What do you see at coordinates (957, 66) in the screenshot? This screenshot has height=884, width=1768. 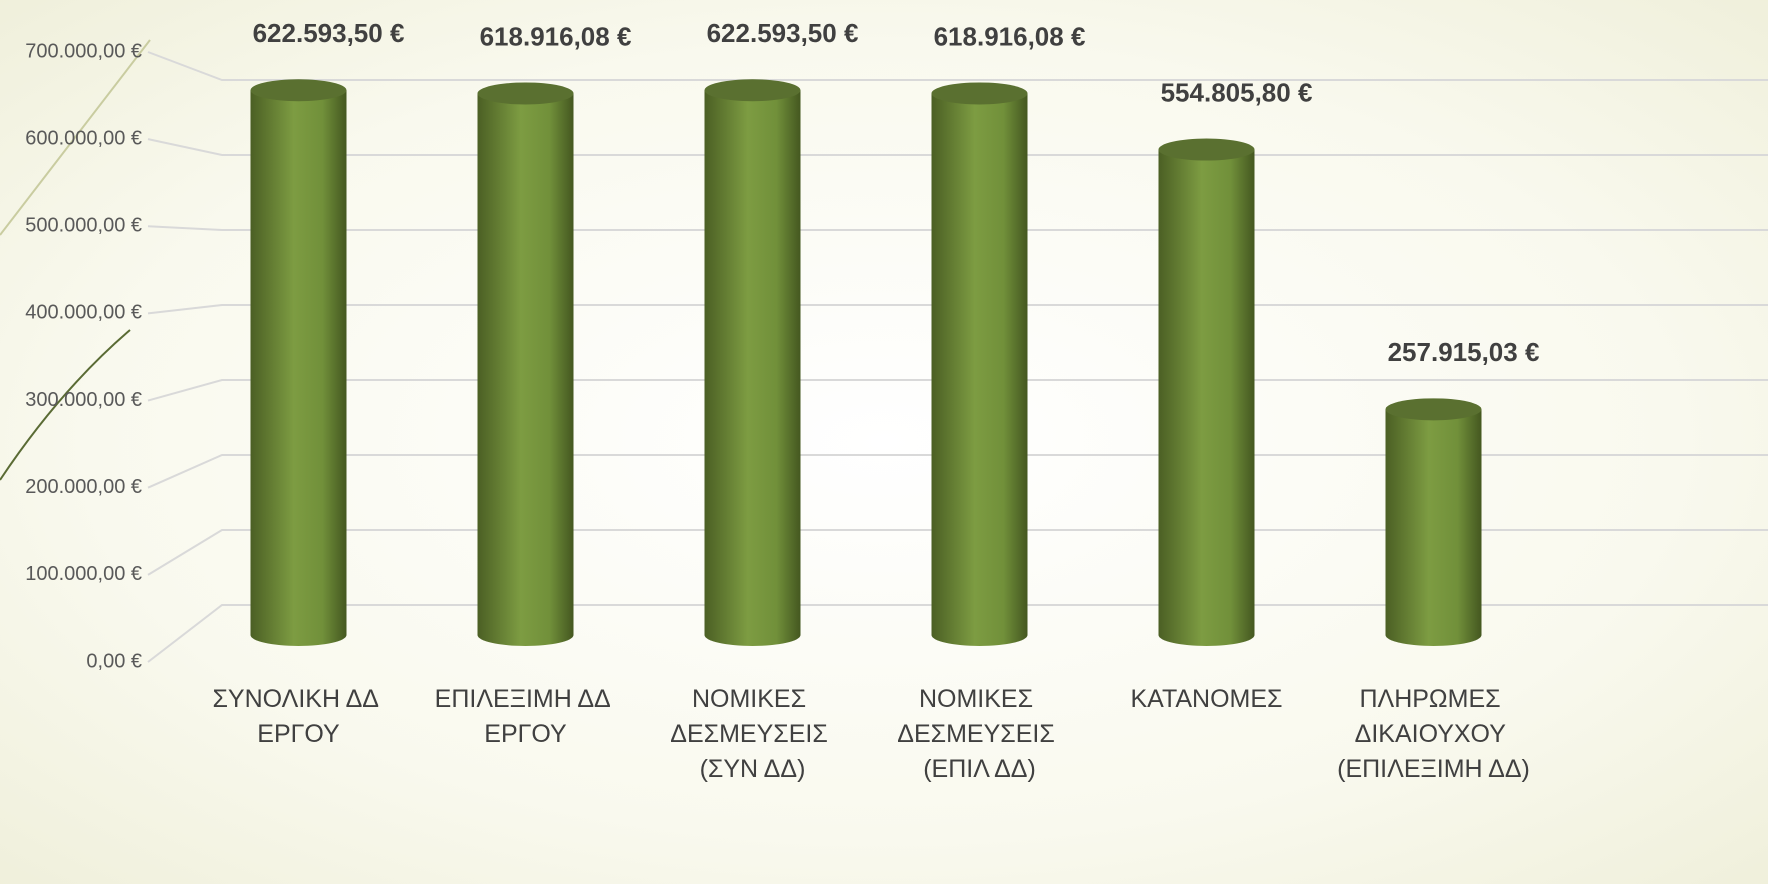 I see `grid-line` at bounding box center [957, 66].